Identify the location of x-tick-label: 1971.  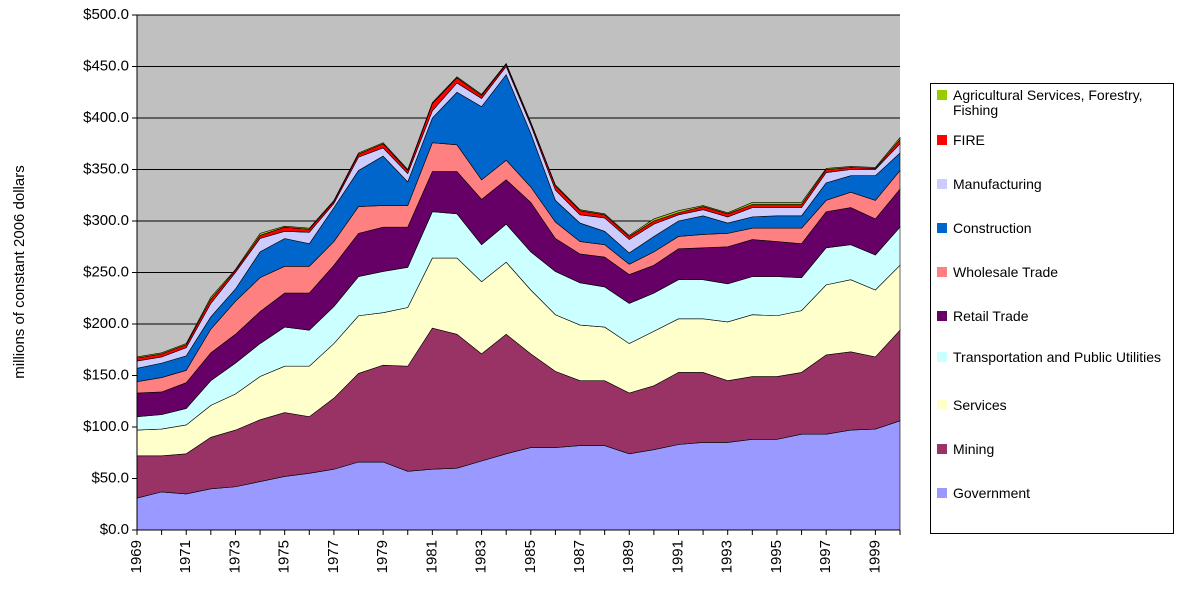
(185, 556).